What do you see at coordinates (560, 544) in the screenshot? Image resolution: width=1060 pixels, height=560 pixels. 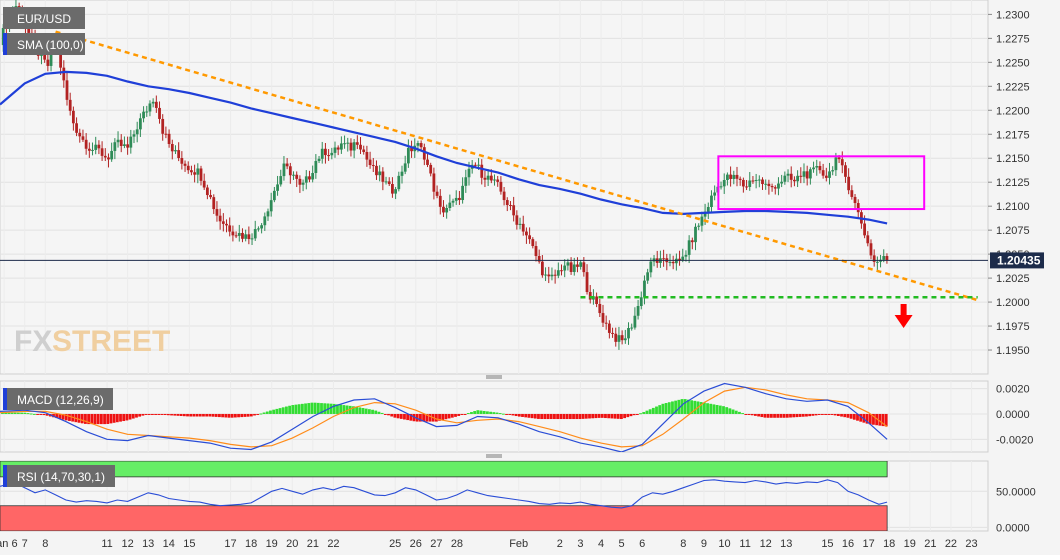 I see `time-tick-label: 2` at bounding box center [560, 544].